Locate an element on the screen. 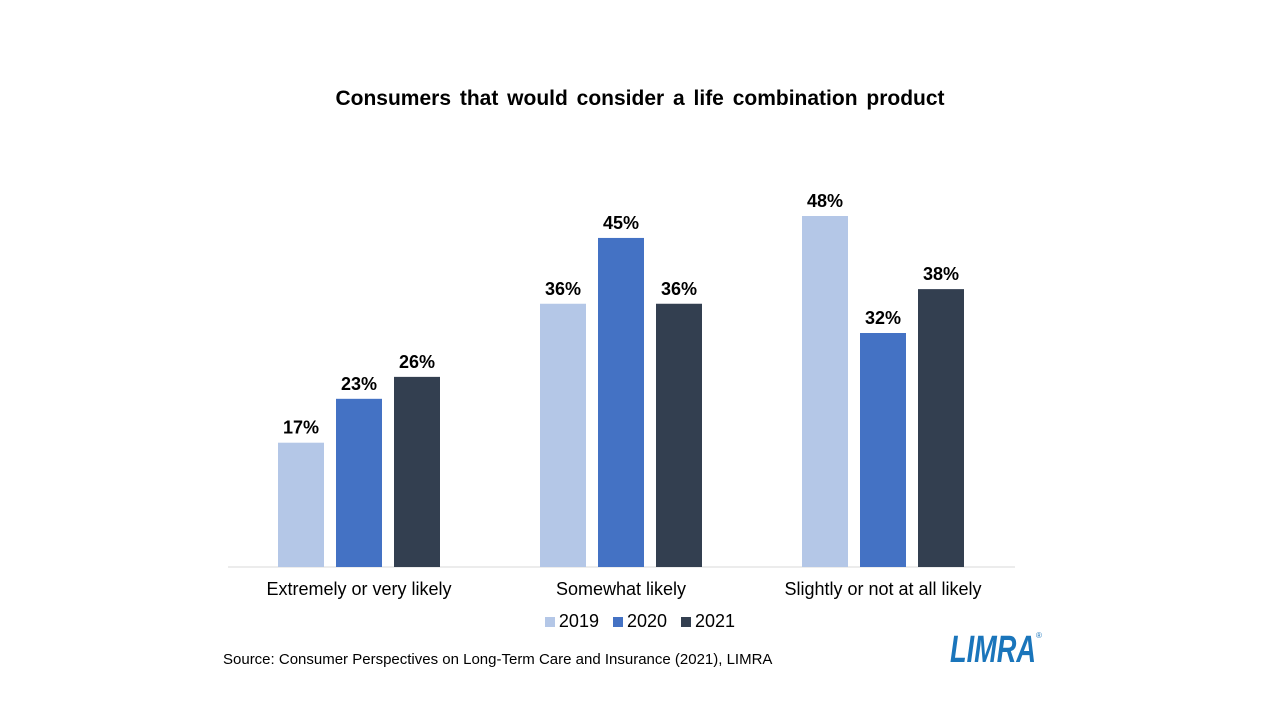  data-label-2020-2: 45% is located at coordinates (621, 223).